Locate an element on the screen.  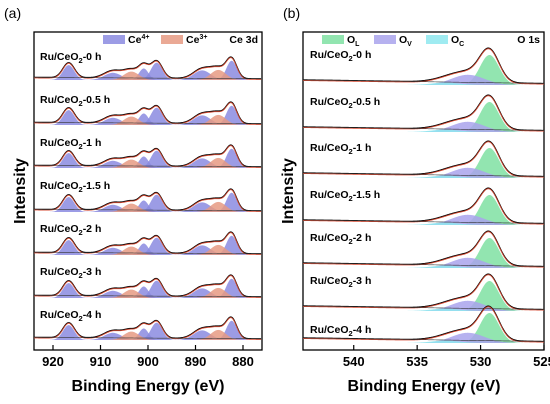
a-x-tick-label-4: 880 is located at coordinates (243, 361).